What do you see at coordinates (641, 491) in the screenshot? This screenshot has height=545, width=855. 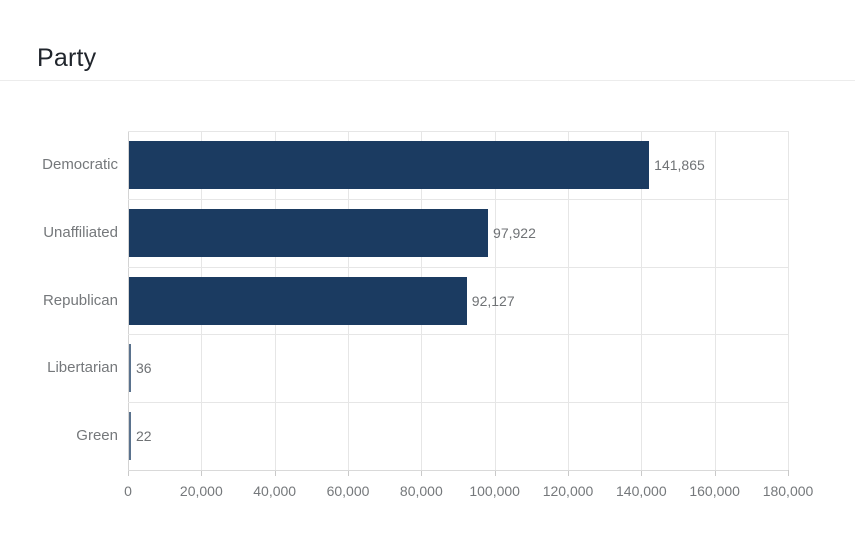 I see `x-tick-label: 140,000` at bounding box center [641, 491].